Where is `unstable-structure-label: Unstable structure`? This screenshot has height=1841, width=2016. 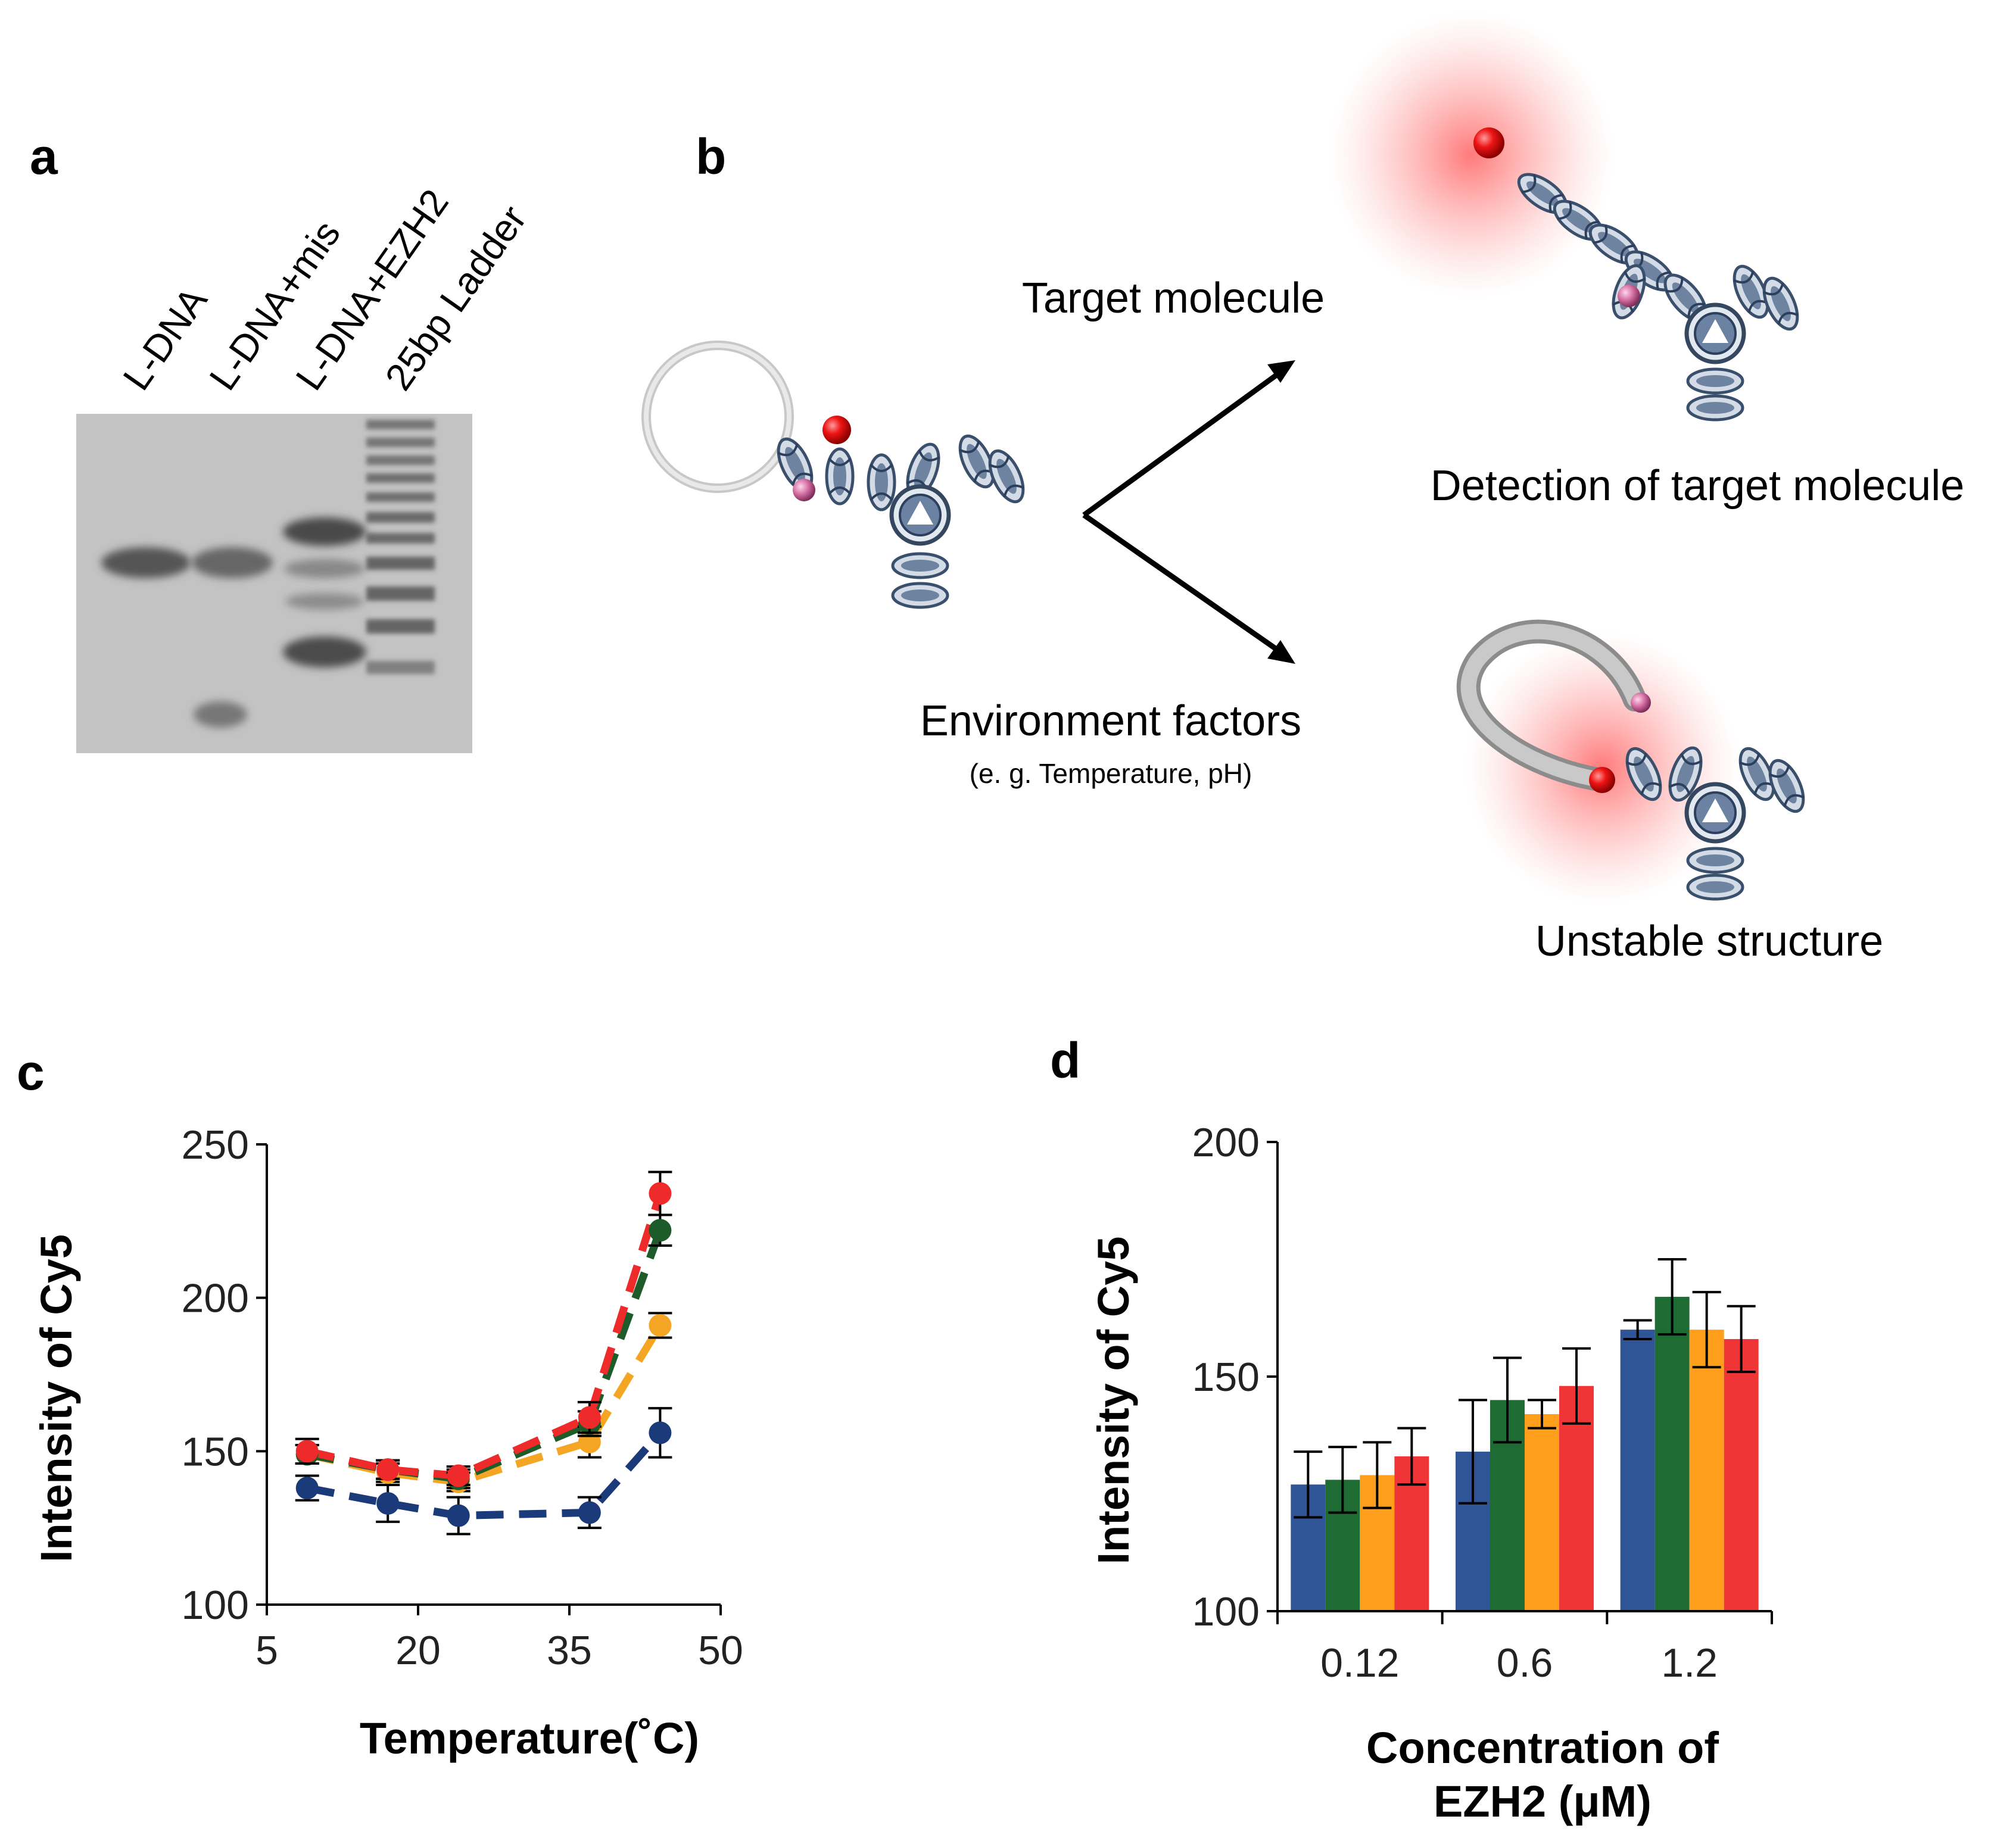 unstable-structure-label: Unstable structure is located at coordinates (1709, 942).